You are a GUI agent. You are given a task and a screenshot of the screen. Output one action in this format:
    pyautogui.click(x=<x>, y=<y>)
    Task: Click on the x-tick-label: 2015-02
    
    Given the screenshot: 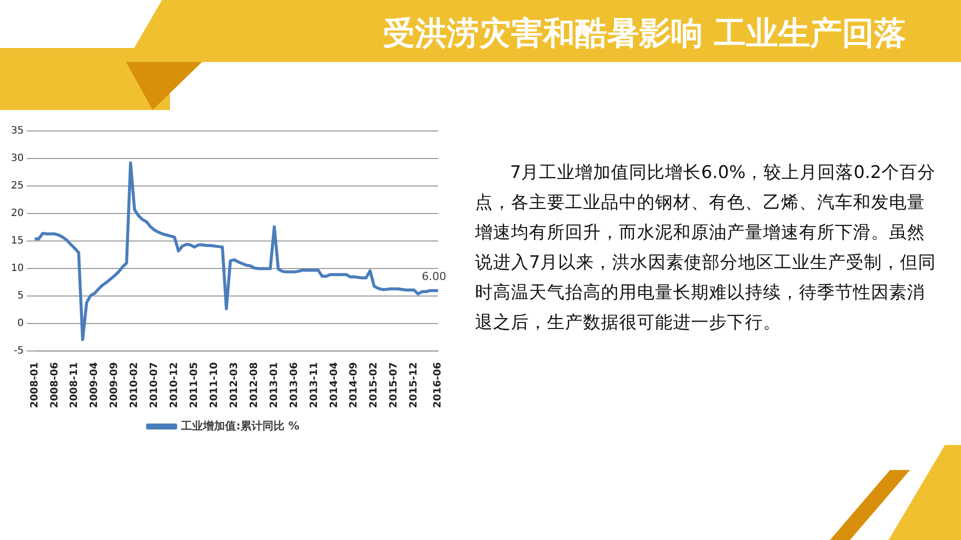 What is the action you would take?
    pyautogui.click(x=374, y=385)
    